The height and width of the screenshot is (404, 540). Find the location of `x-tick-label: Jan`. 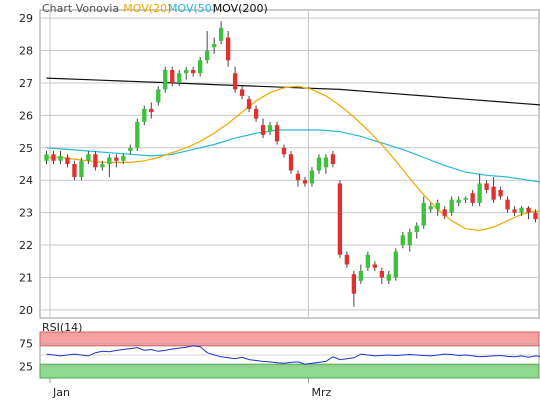

x-tick-label: Jan is located at coordinates (61, 392).